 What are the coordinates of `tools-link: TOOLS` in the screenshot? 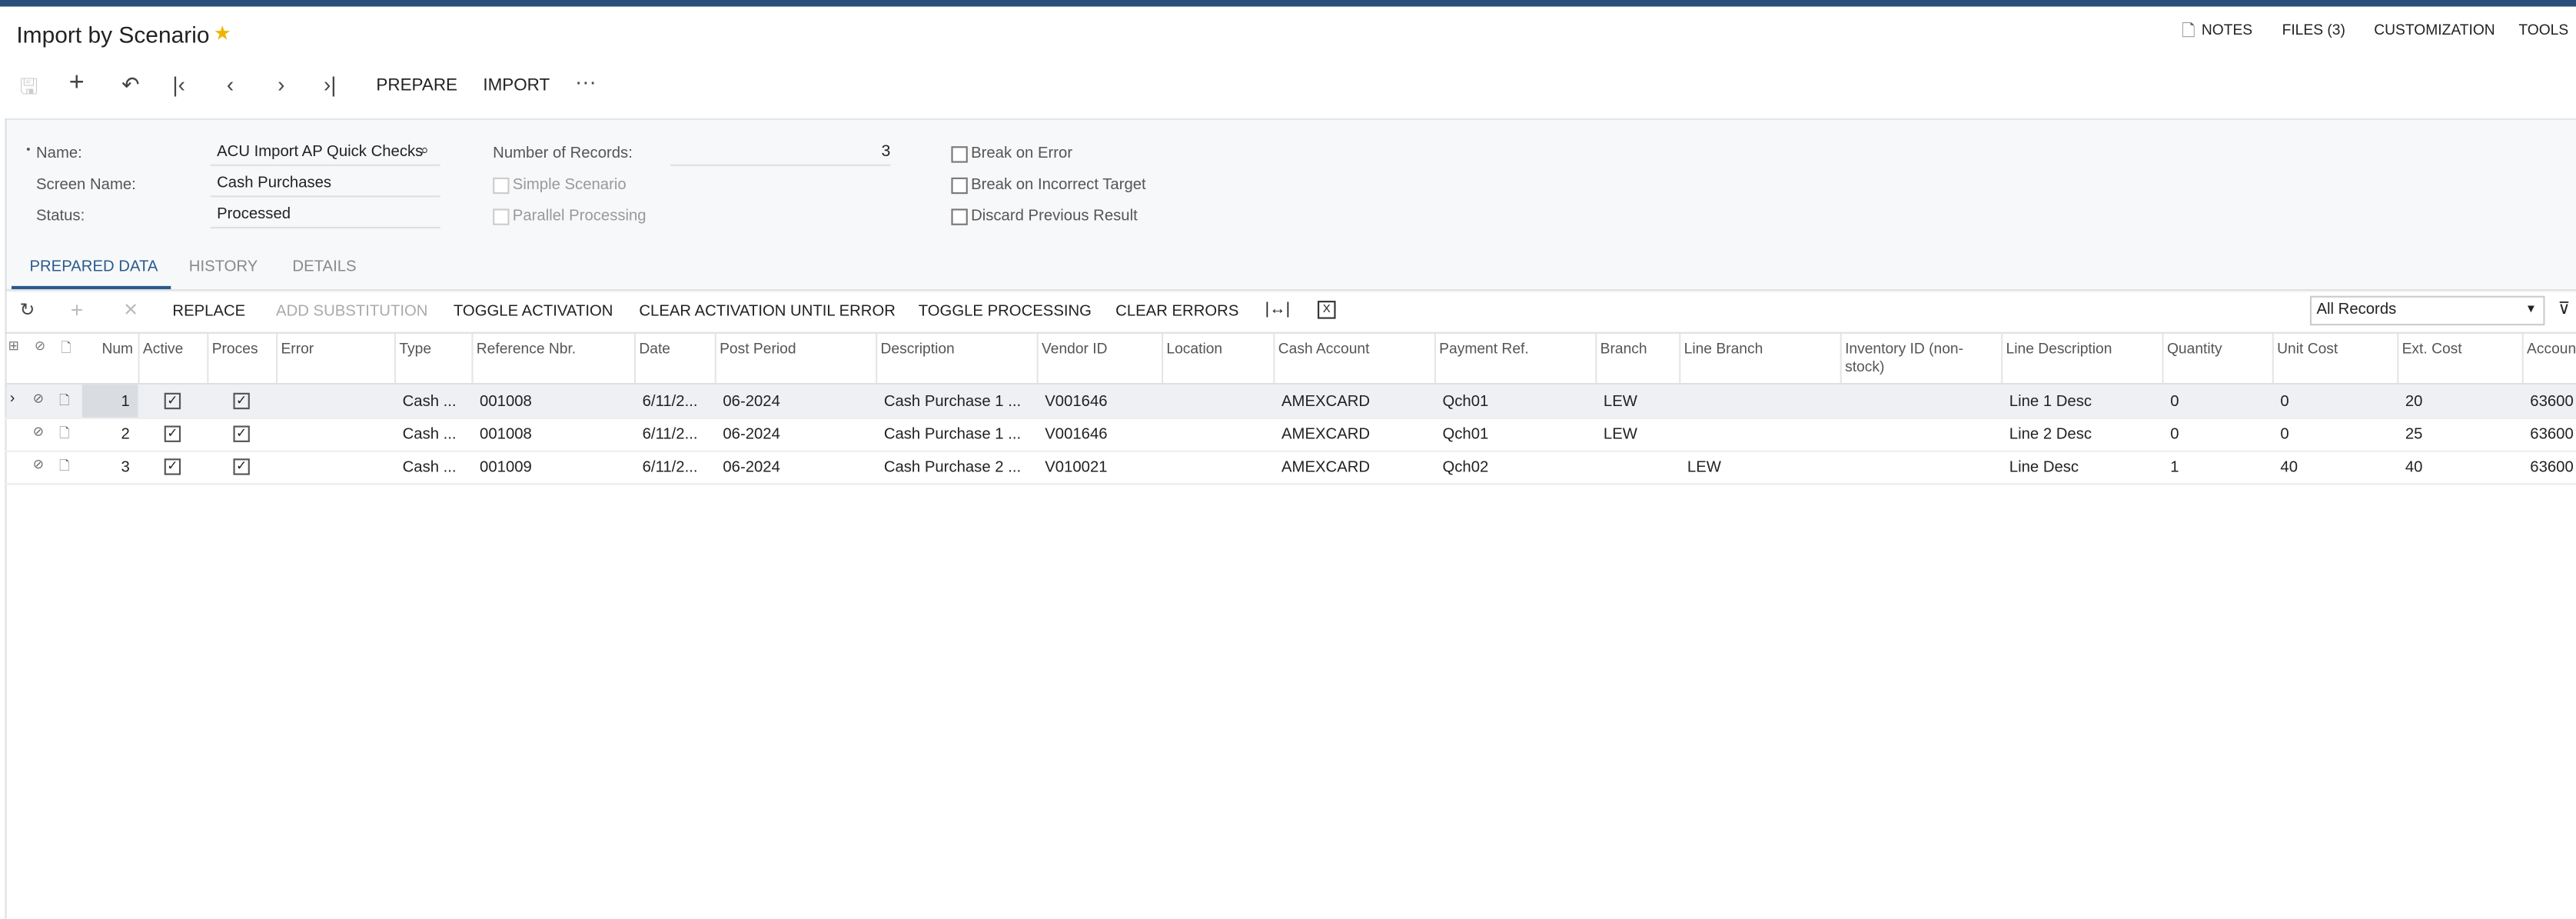 It's located at (2543, 29).